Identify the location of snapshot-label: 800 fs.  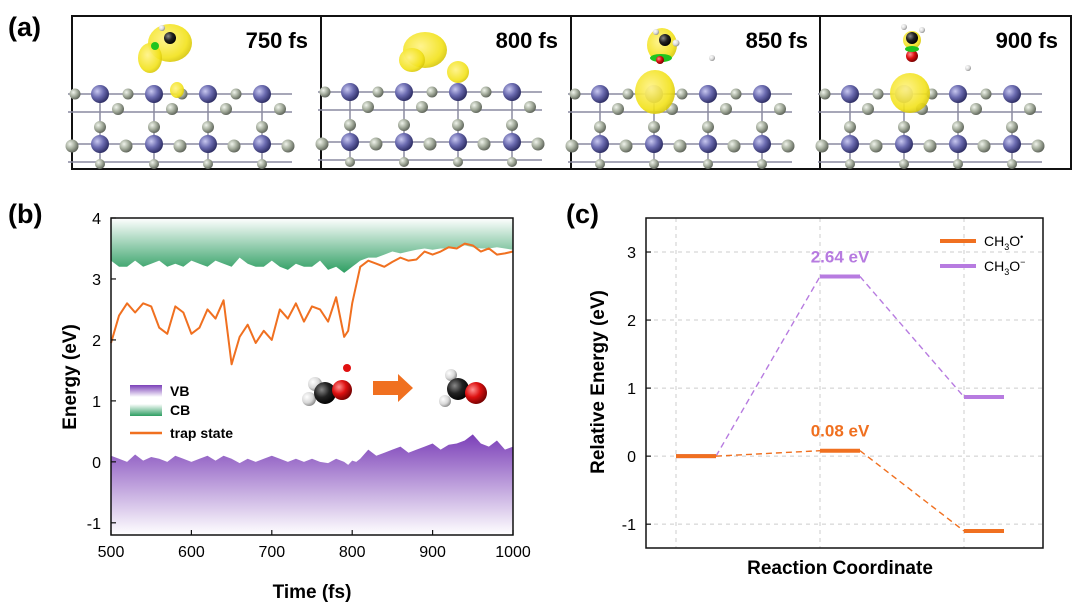
(527, 40).